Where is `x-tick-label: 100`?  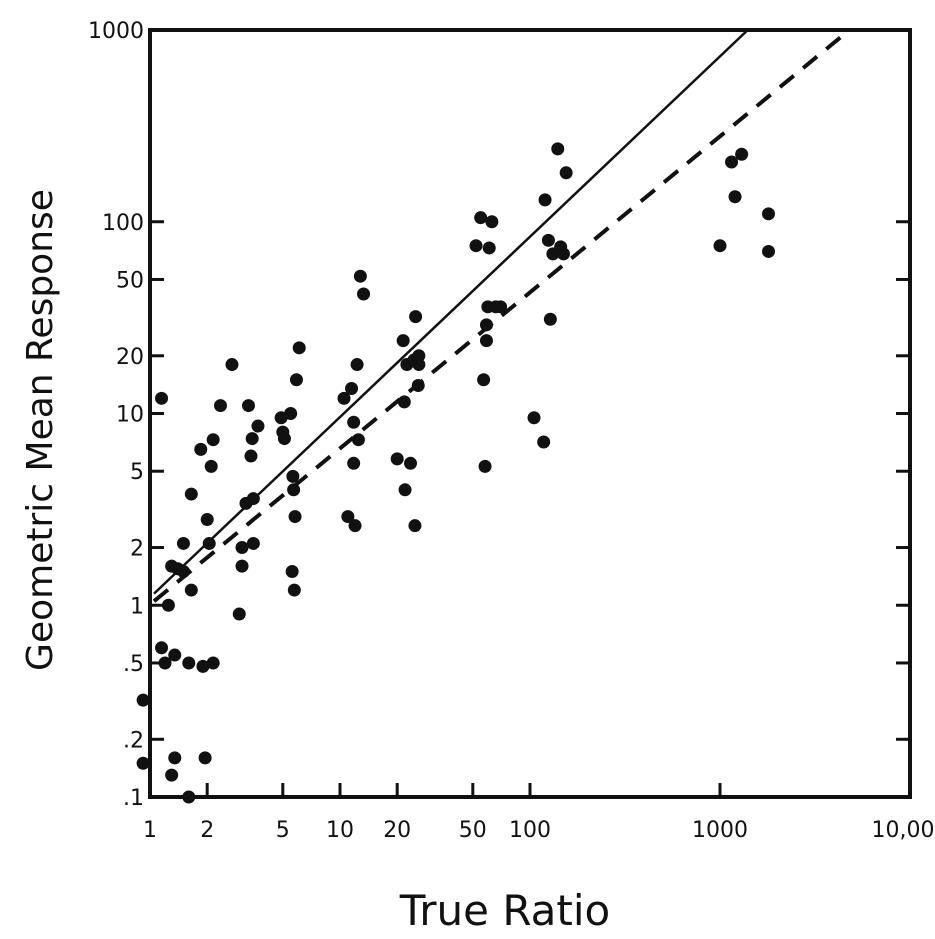 x-tick-label: 100 is located at coordinates (530, 830).